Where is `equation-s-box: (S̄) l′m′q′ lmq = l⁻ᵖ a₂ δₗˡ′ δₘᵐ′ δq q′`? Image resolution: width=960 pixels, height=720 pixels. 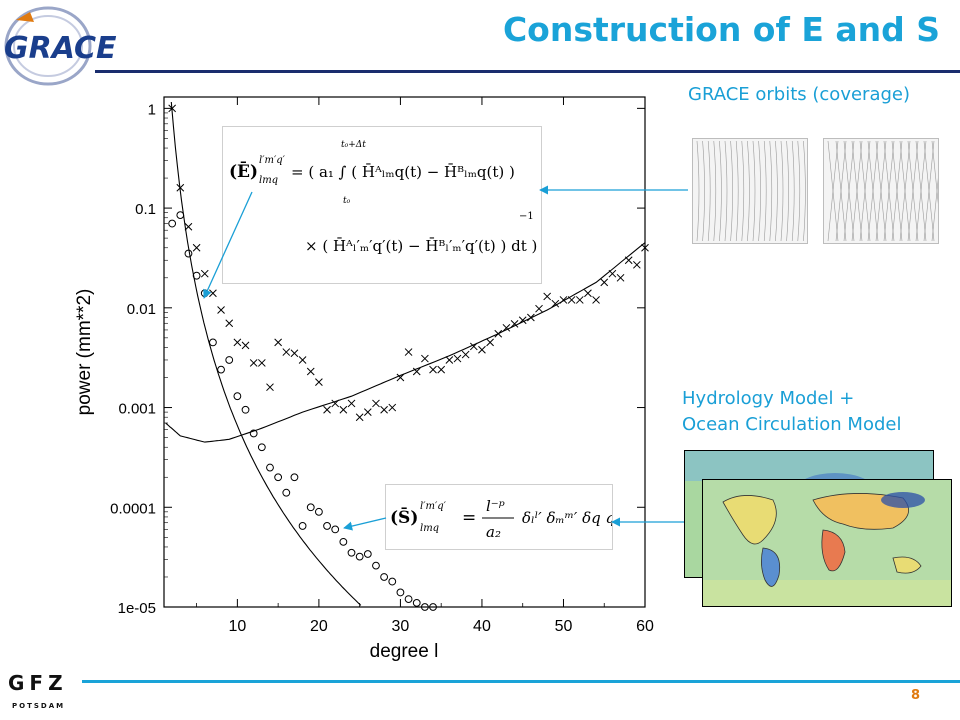
equation-s-box: (S̄) l′m′q′ lmq = l⁻ᵖ a₂ δₗˡ′ δₘᵐ′ δq q′ is located at coordinates (502, 517).